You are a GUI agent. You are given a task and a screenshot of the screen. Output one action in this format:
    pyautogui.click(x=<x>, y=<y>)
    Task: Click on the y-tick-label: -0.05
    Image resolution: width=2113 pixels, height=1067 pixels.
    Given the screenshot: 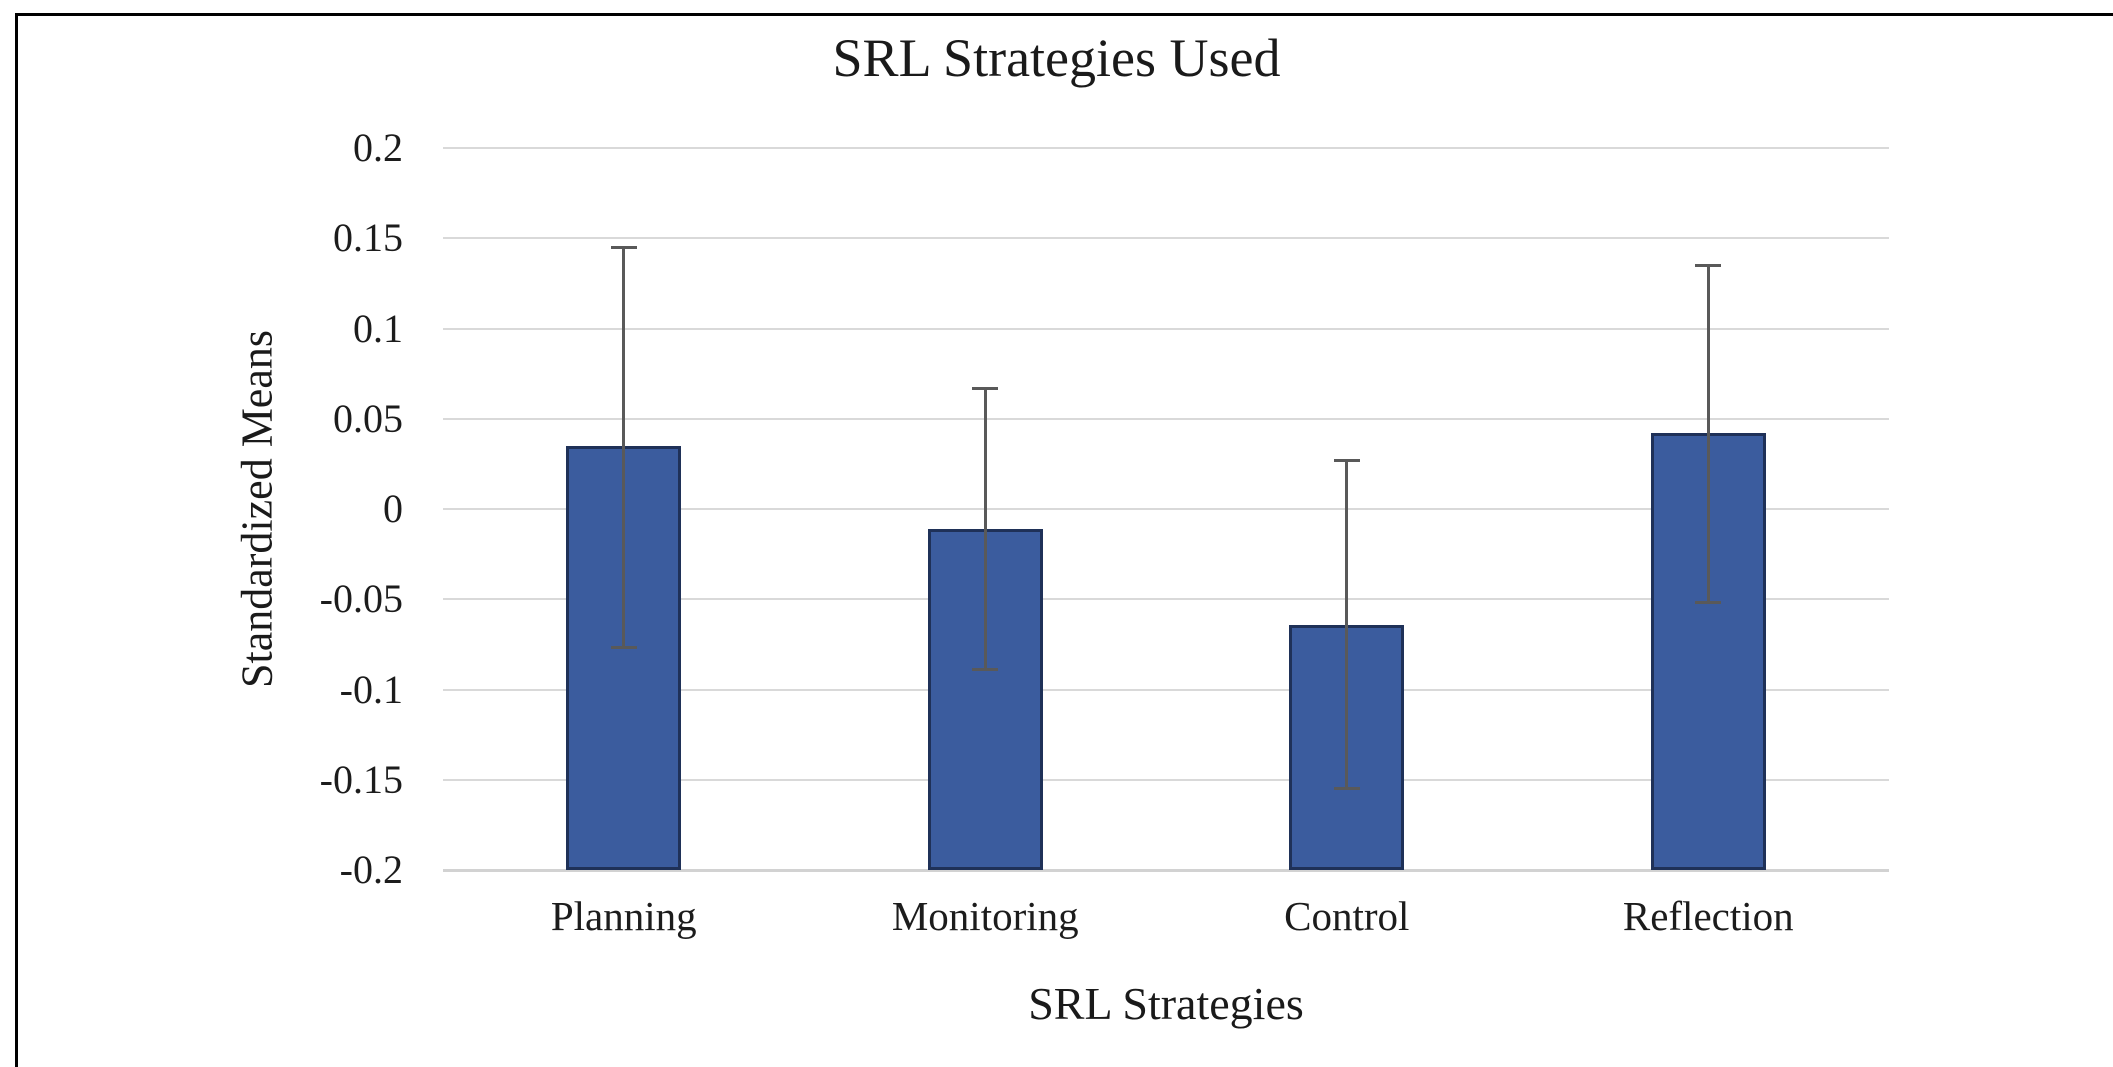 What is the action you would take?
    pyautogui.click(x=361, y=599)
    